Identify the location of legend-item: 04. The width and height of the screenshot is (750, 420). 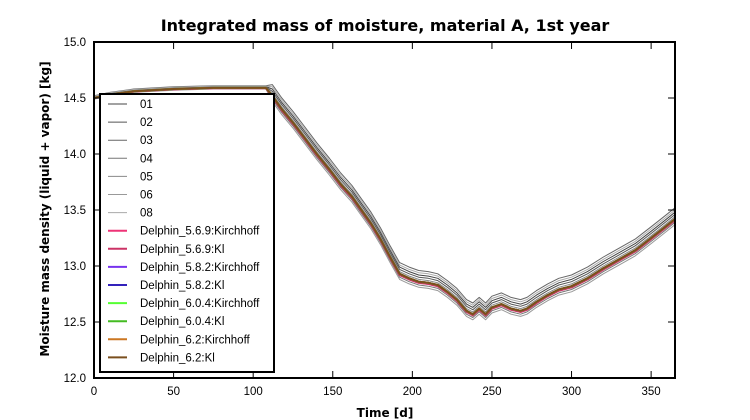
(130, 159).